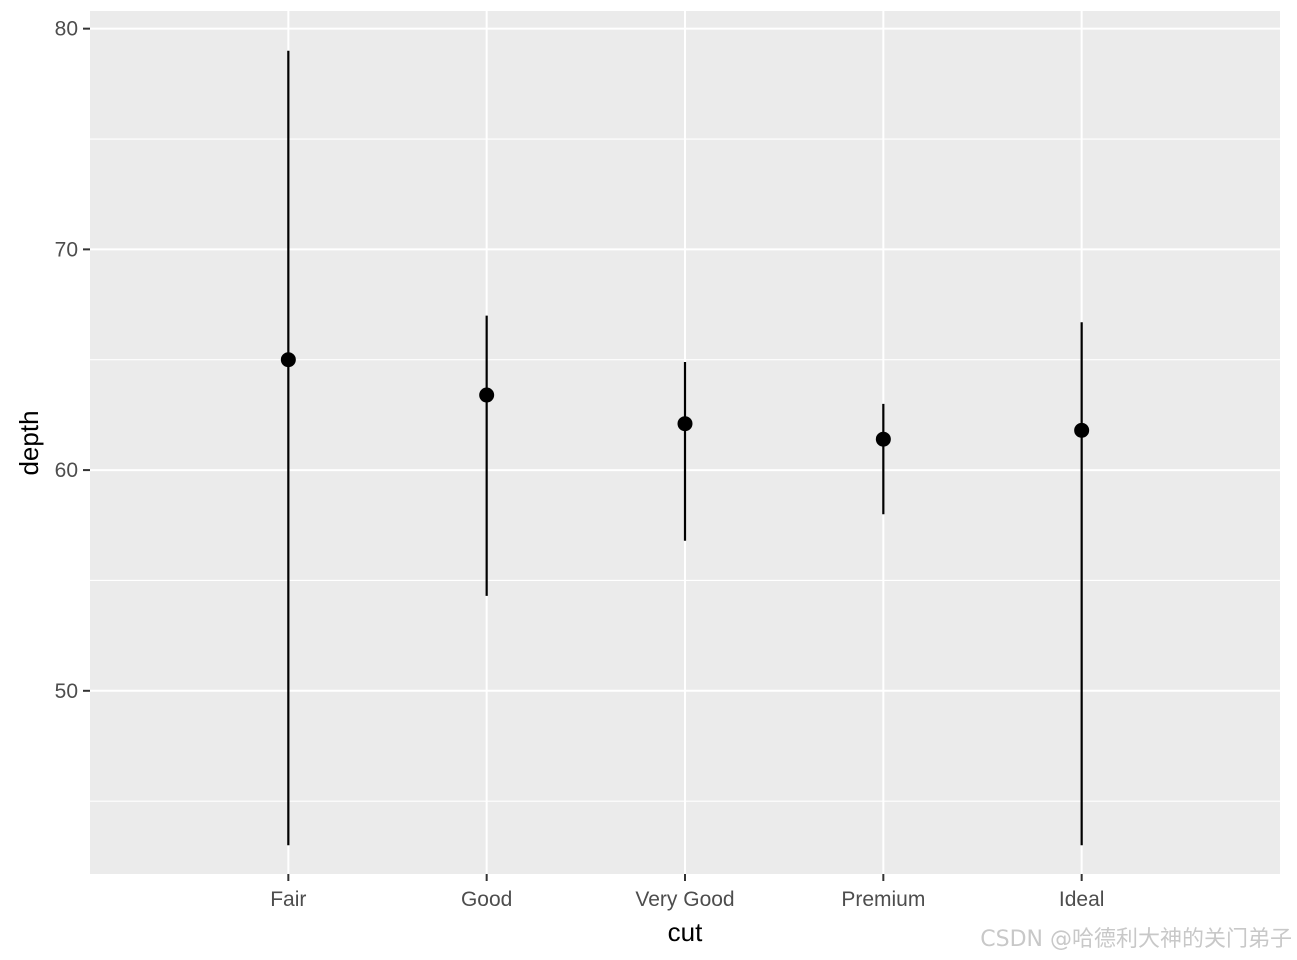 Image resolution: width=1297 pixels, height=960 pixels. Describe the element at coordinates (29, 442) in the screenshot. I see `y-axis-title: depth` at that location.